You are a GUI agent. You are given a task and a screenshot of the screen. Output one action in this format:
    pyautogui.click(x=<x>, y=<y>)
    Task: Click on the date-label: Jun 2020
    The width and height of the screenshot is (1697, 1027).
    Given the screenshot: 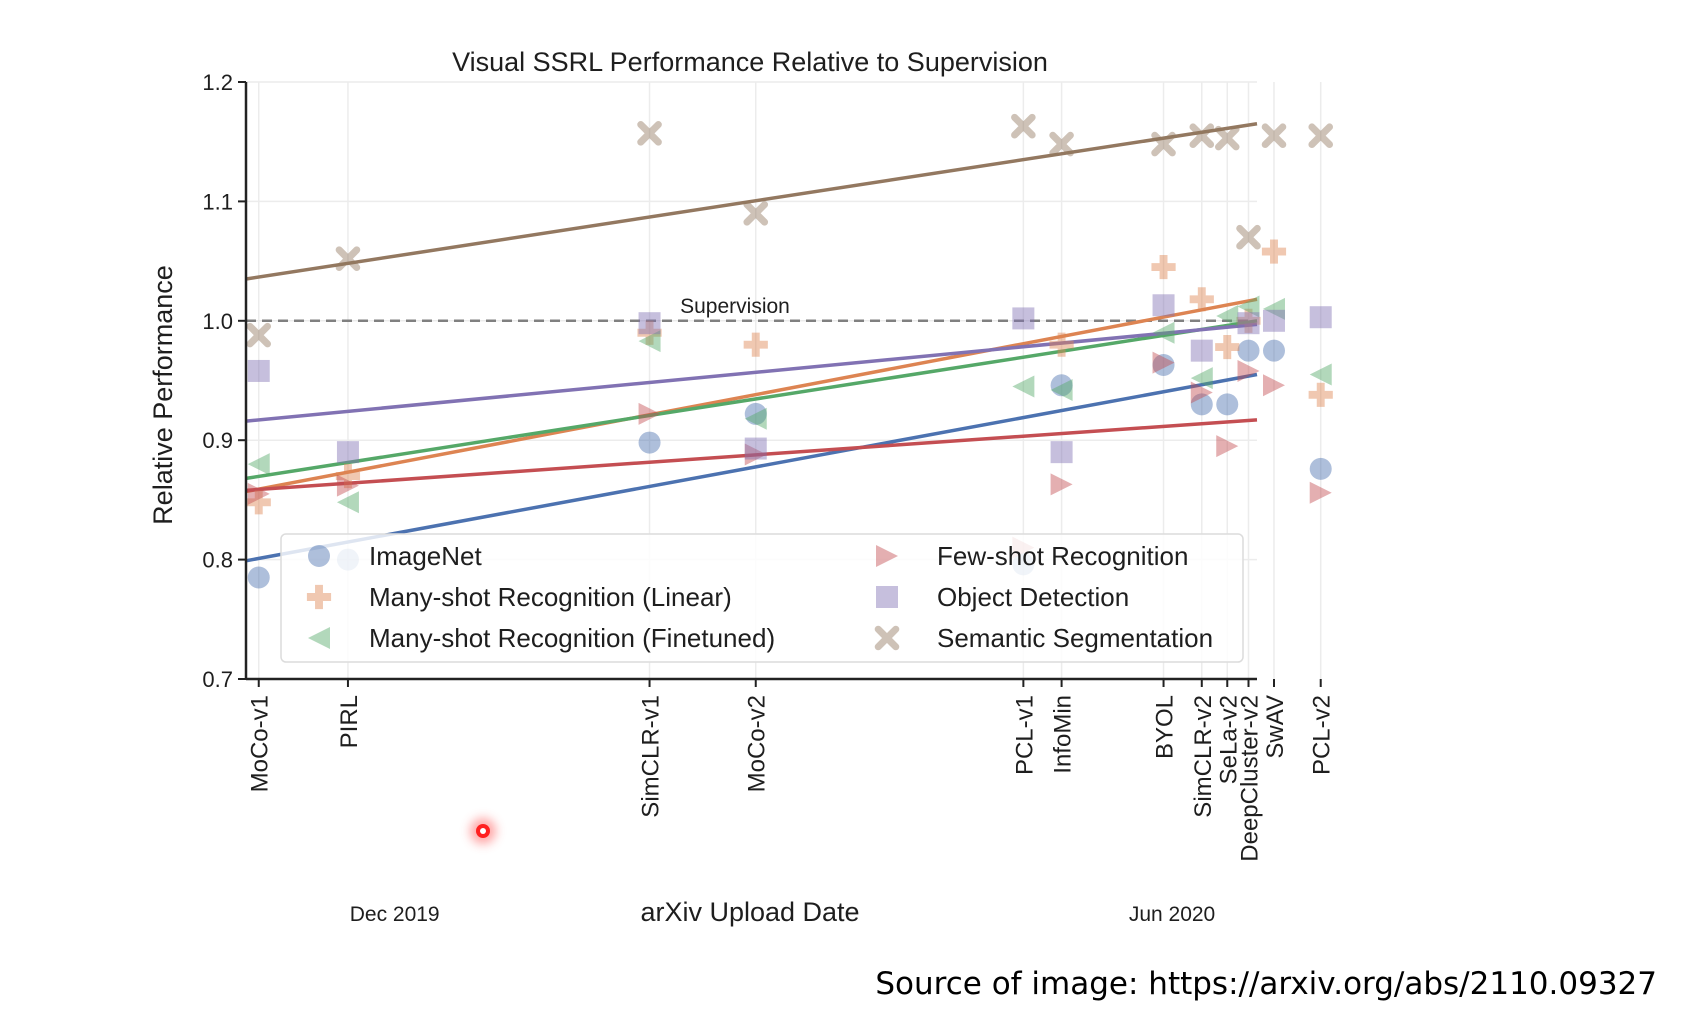 What is the action you would take?
    pyautogui.click(x=1172, y=914)
    